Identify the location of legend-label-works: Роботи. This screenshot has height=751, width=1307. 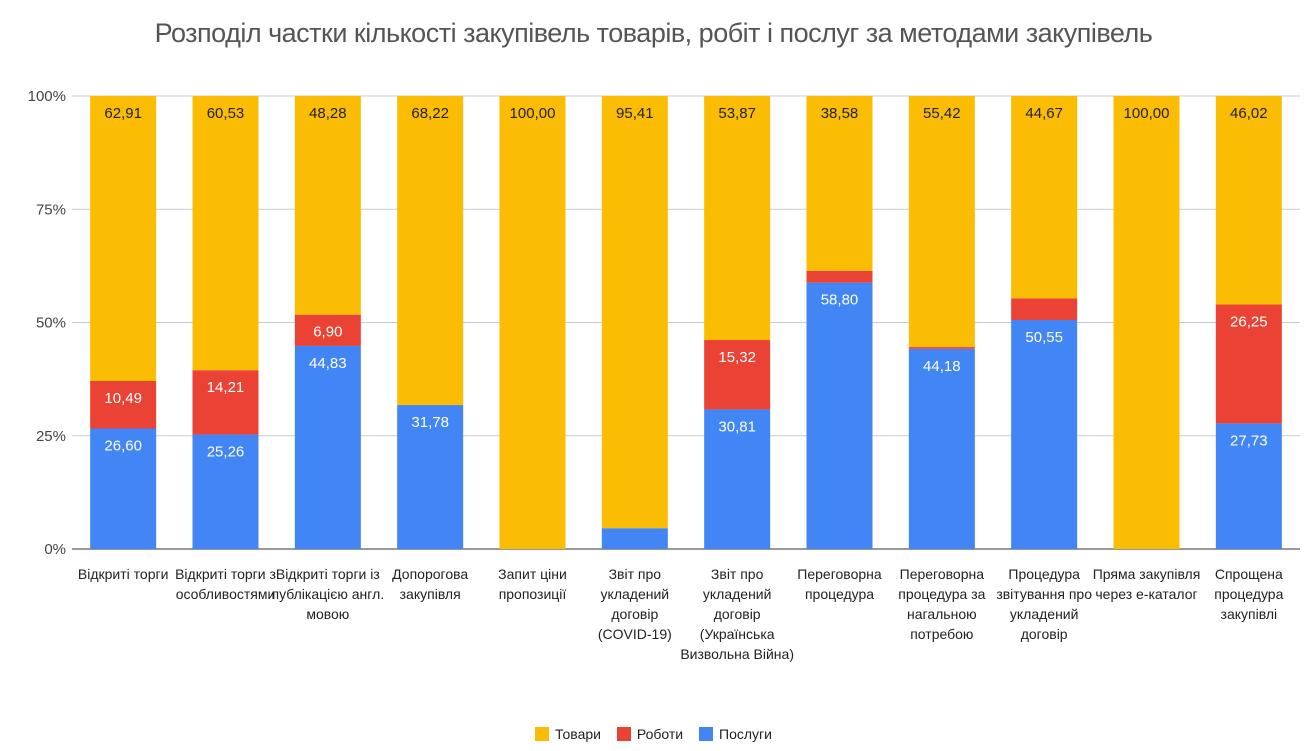
(660, 734).